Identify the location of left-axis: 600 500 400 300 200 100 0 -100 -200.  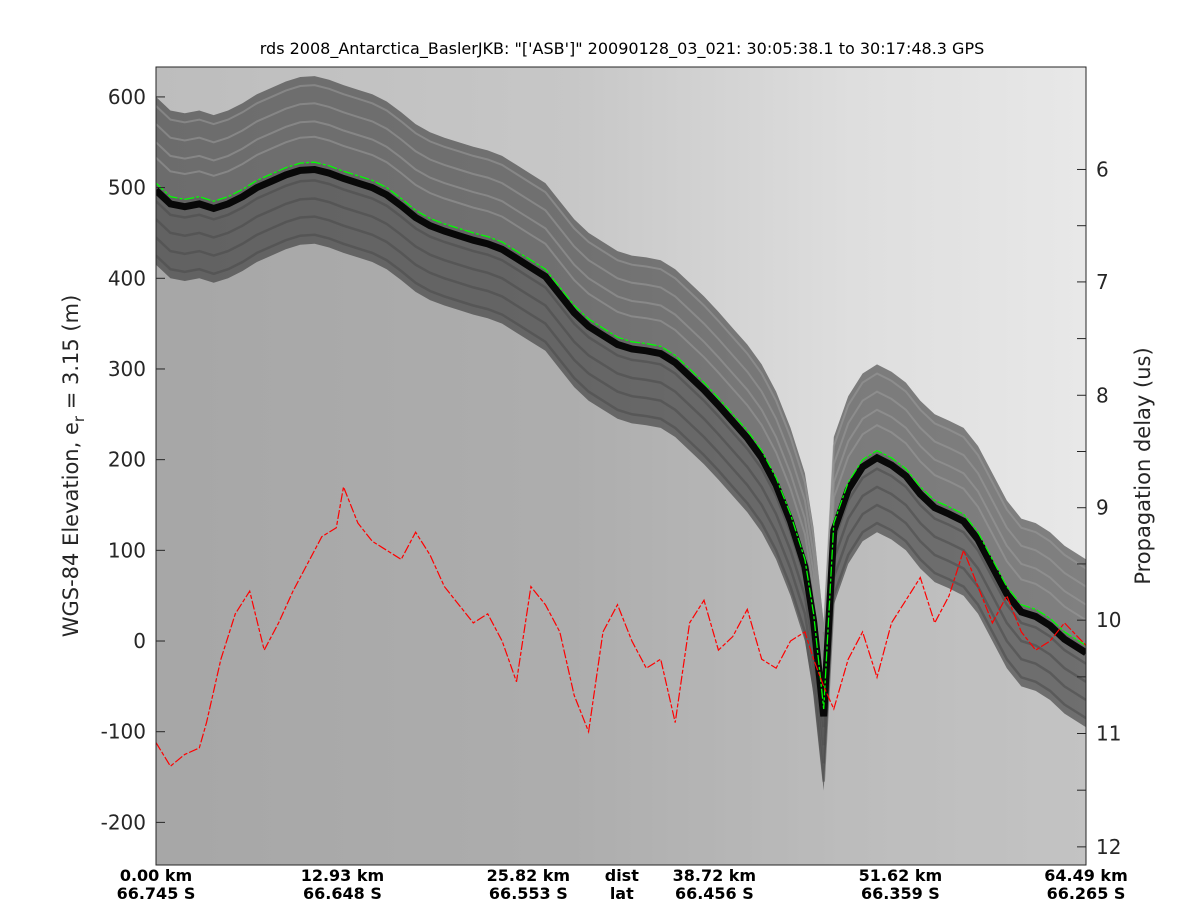
(133, 459).